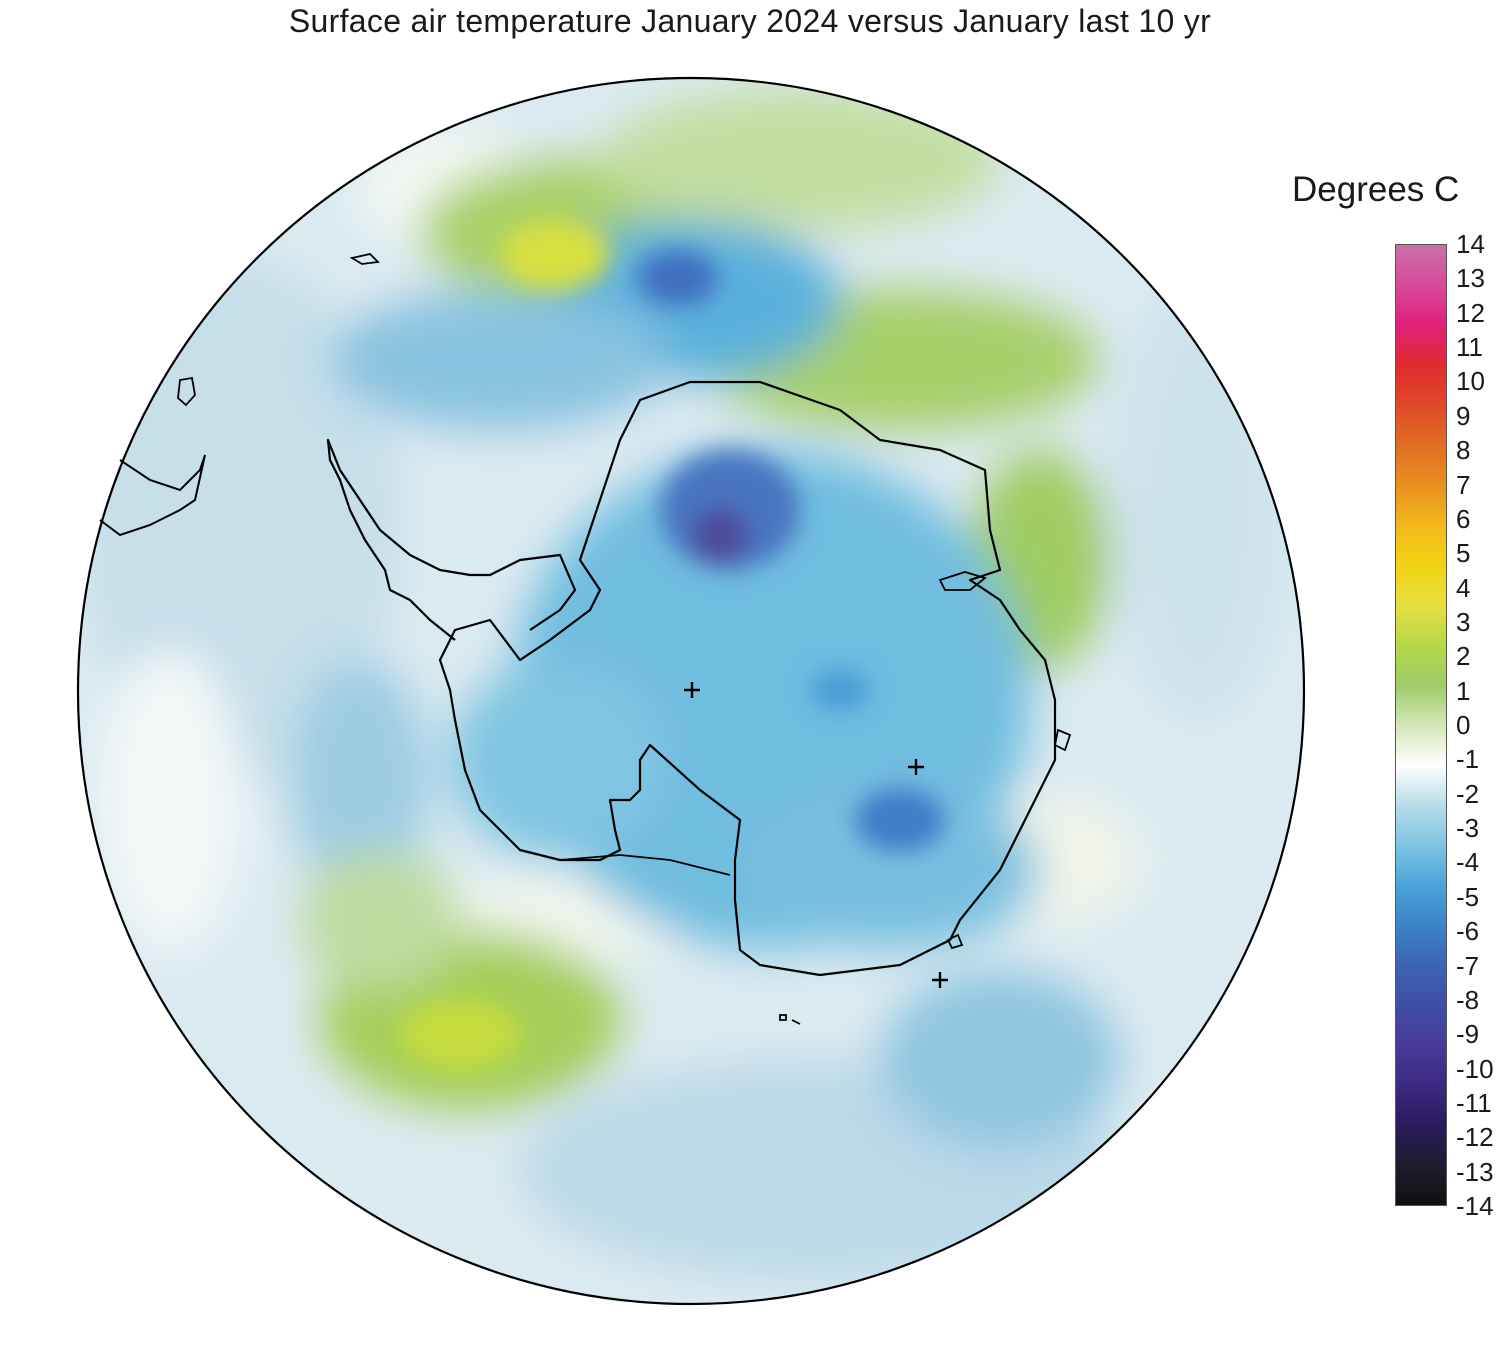 This screenshot has height=1369, width=1500. I want to click on colorbar-tick-label: 0, so click(1463, 725).